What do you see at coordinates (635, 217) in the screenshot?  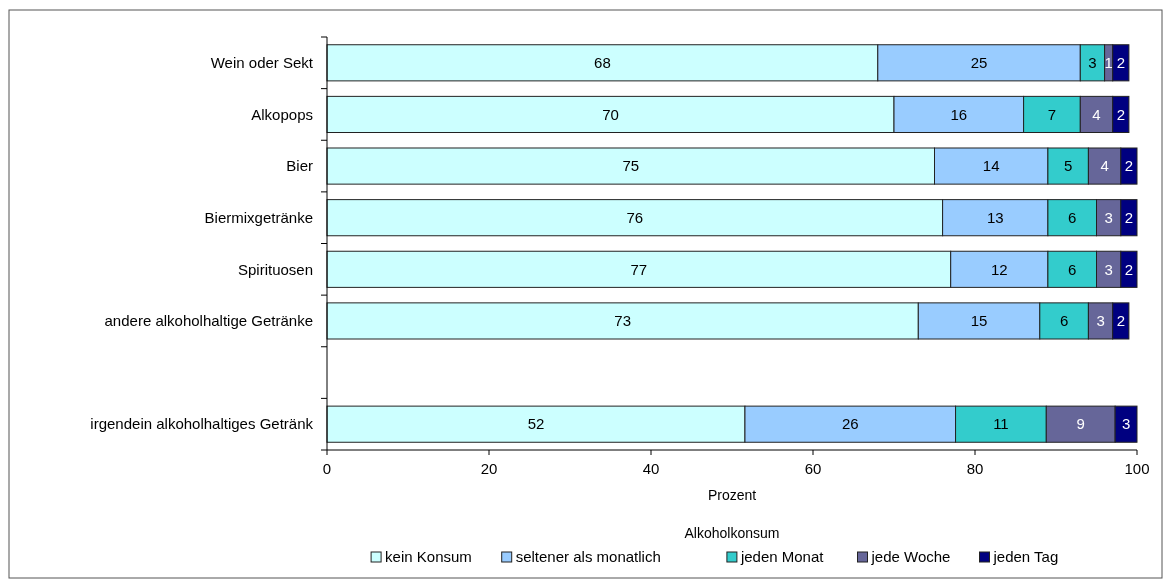 I see `data-label: 76` at bounding box center [635, 217].